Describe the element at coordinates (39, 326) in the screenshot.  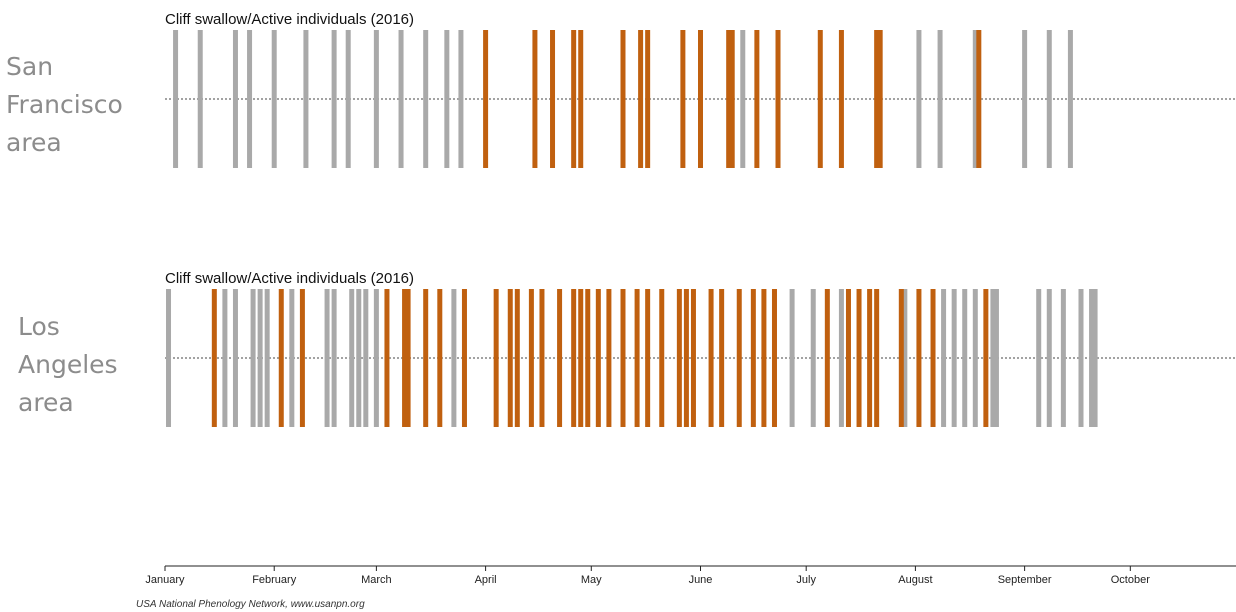
I see `region-label-line: Los` at that location.